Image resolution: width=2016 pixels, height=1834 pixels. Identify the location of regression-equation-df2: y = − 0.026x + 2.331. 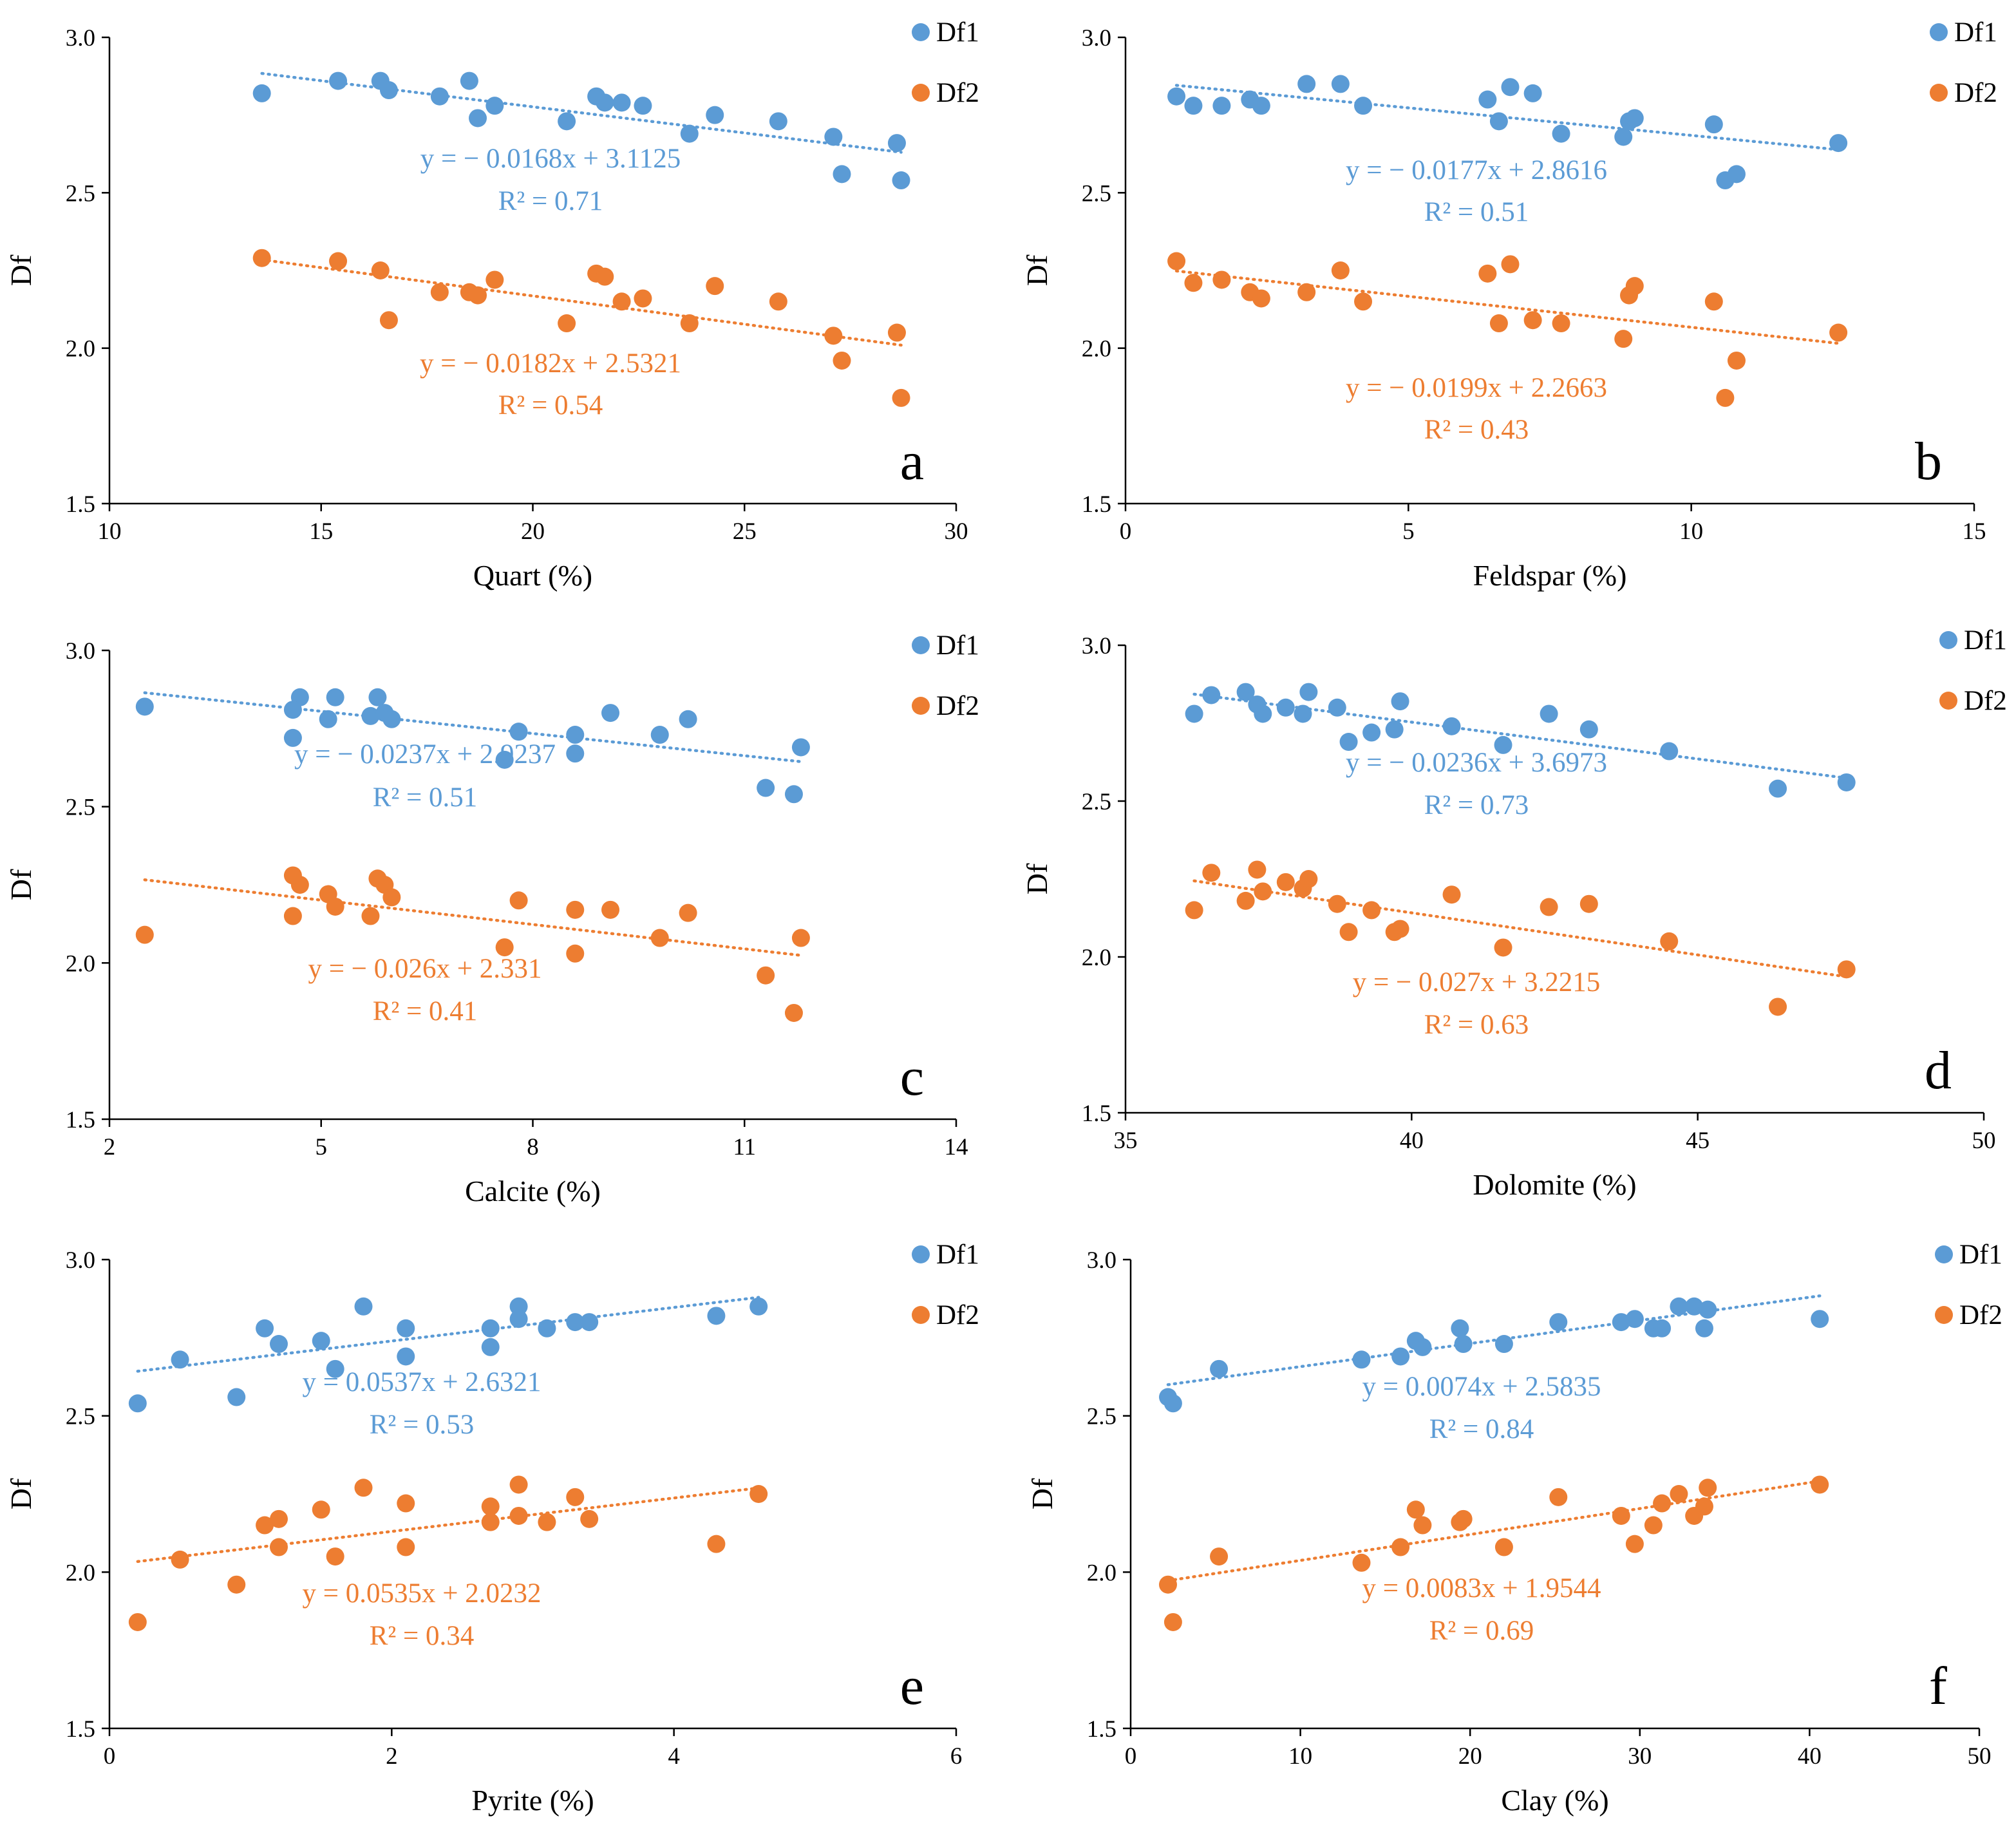
(425, 969).